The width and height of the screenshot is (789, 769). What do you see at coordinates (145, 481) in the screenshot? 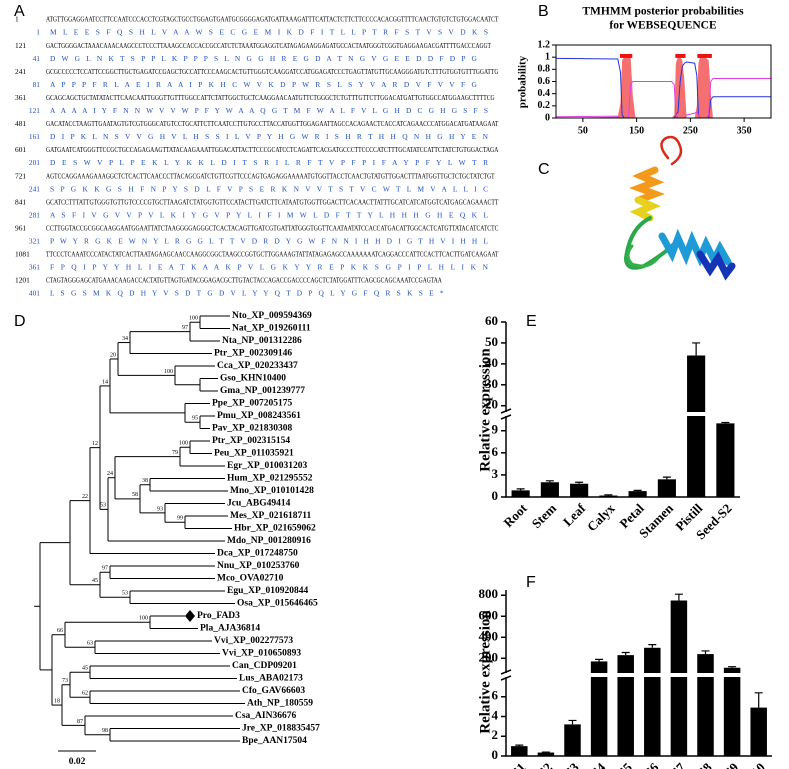
I see `bootstrap: 38` at bounding box center [145, 481].